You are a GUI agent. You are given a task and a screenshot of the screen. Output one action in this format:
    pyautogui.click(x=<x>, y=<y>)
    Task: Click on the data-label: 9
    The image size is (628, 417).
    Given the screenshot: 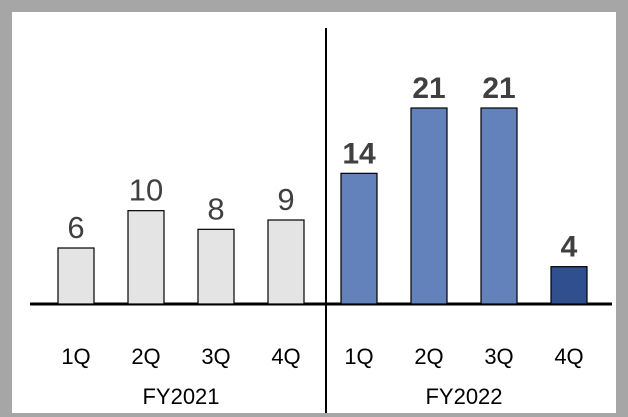 What is the action you would take?
    pyautogui.click(x=285, y=199)
    